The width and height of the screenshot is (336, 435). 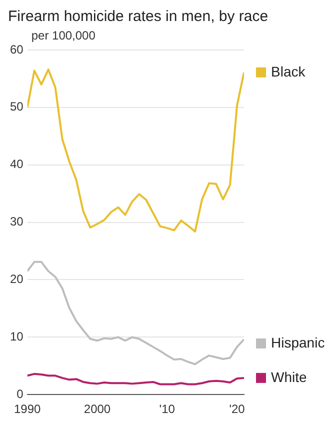 I want to click on x-tick-label: 1990, so click(x=28, y=409).